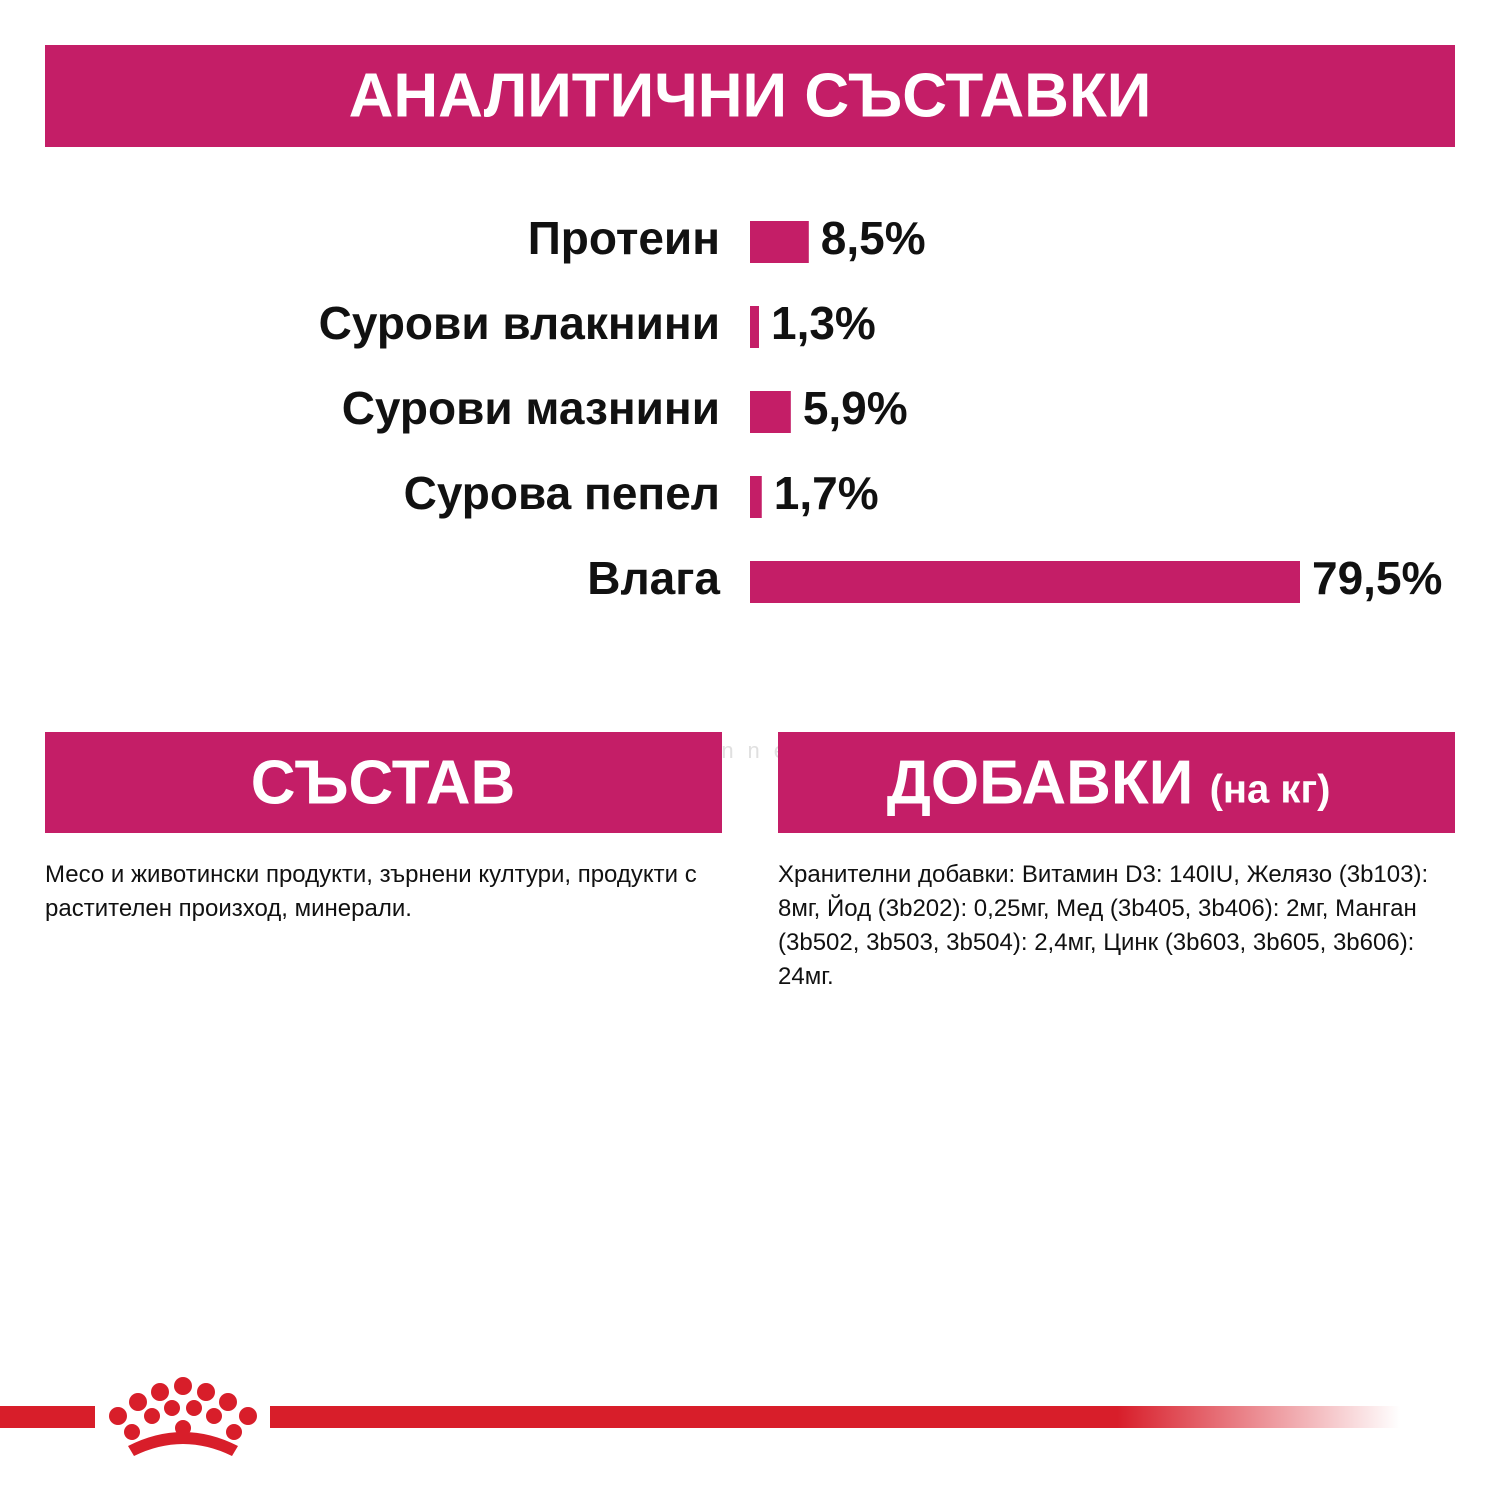 Image resolution: width=1500 pixels, height=1500 pixels. Describe the element at coordinates (1377, 578) in the screenshot. I see `value-label: 79,5%` at that location.